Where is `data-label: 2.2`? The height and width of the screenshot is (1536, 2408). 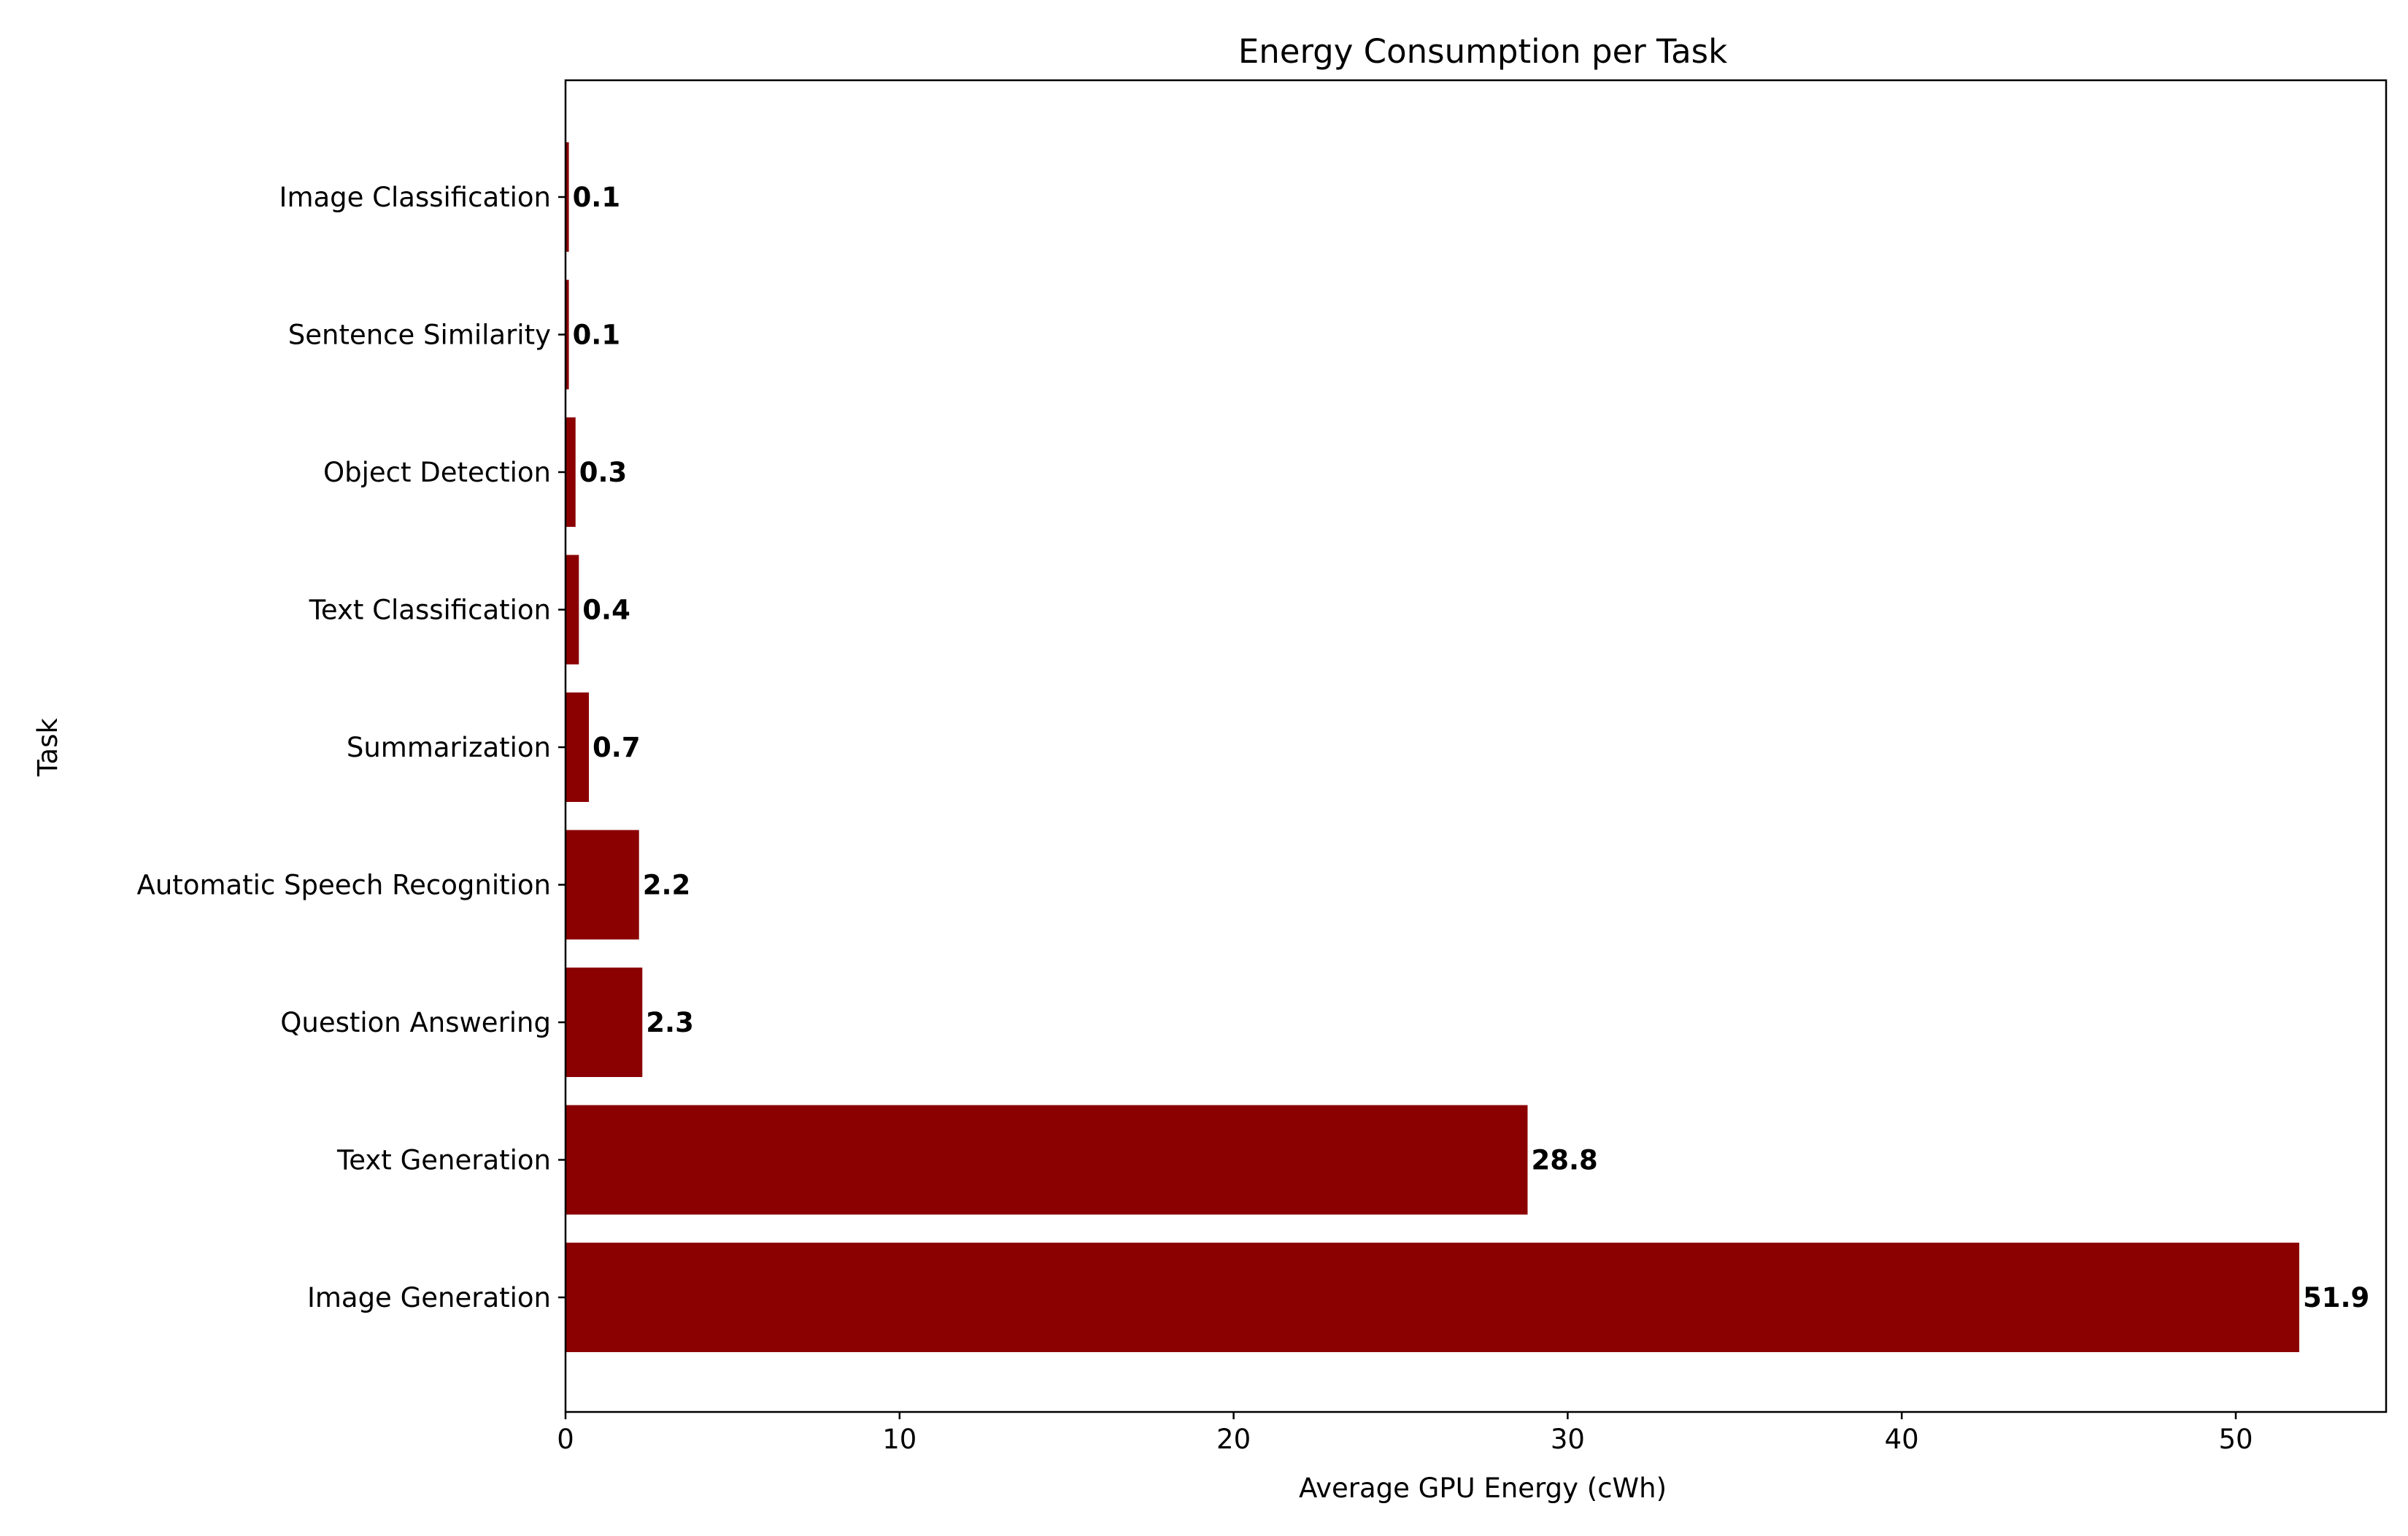 data-label: 2.2 is located at coordinates (667, 885).